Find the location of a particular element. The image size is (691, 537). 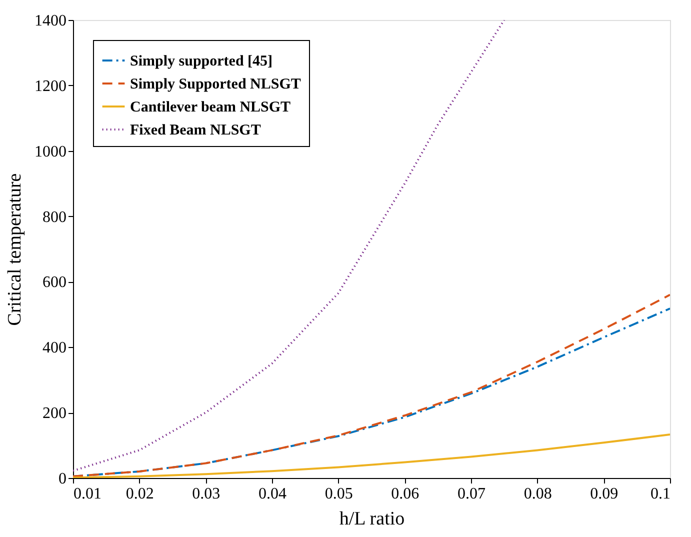

y-tick-label: 1000 is located at coordinates (50, 151).